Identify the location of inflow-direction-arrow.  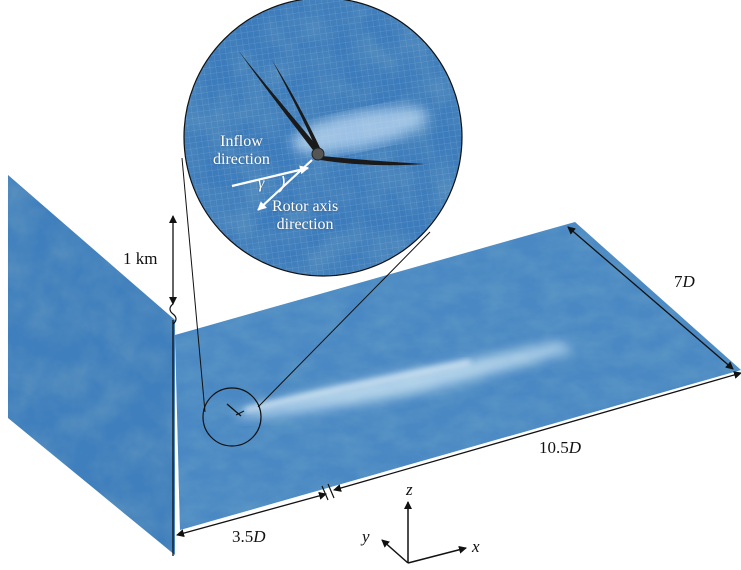
(270, 176).